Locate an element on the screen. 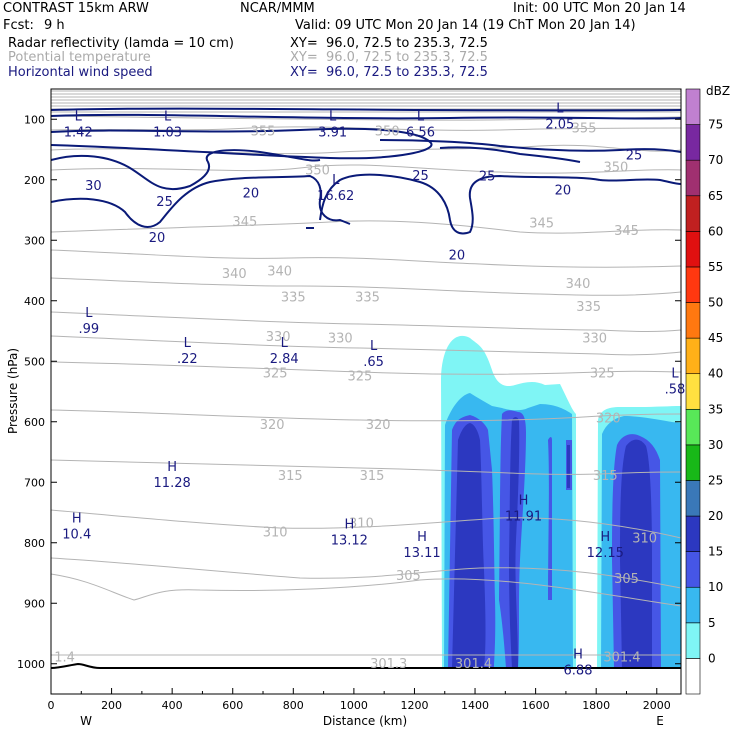  x-tick-label: 1200 is located at coordinates (414, 705).